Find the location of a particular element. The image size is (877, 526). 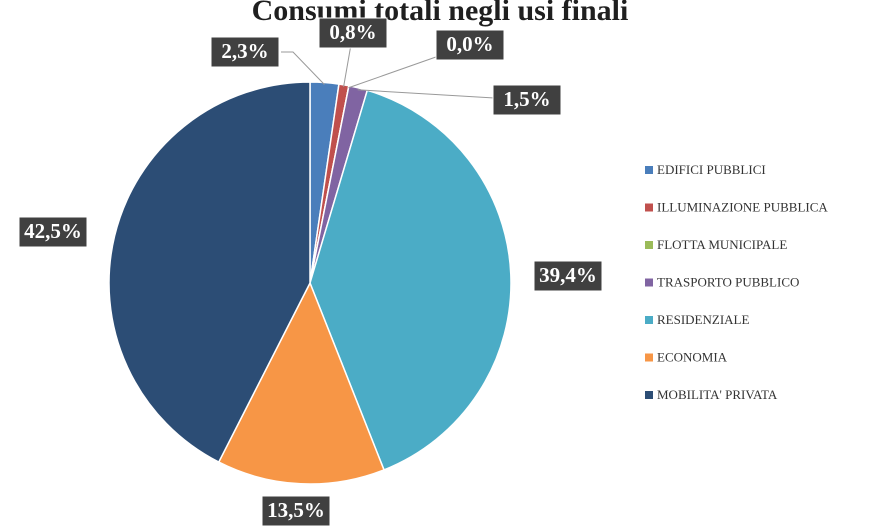

leader-line is located at coordinates (303, 68).